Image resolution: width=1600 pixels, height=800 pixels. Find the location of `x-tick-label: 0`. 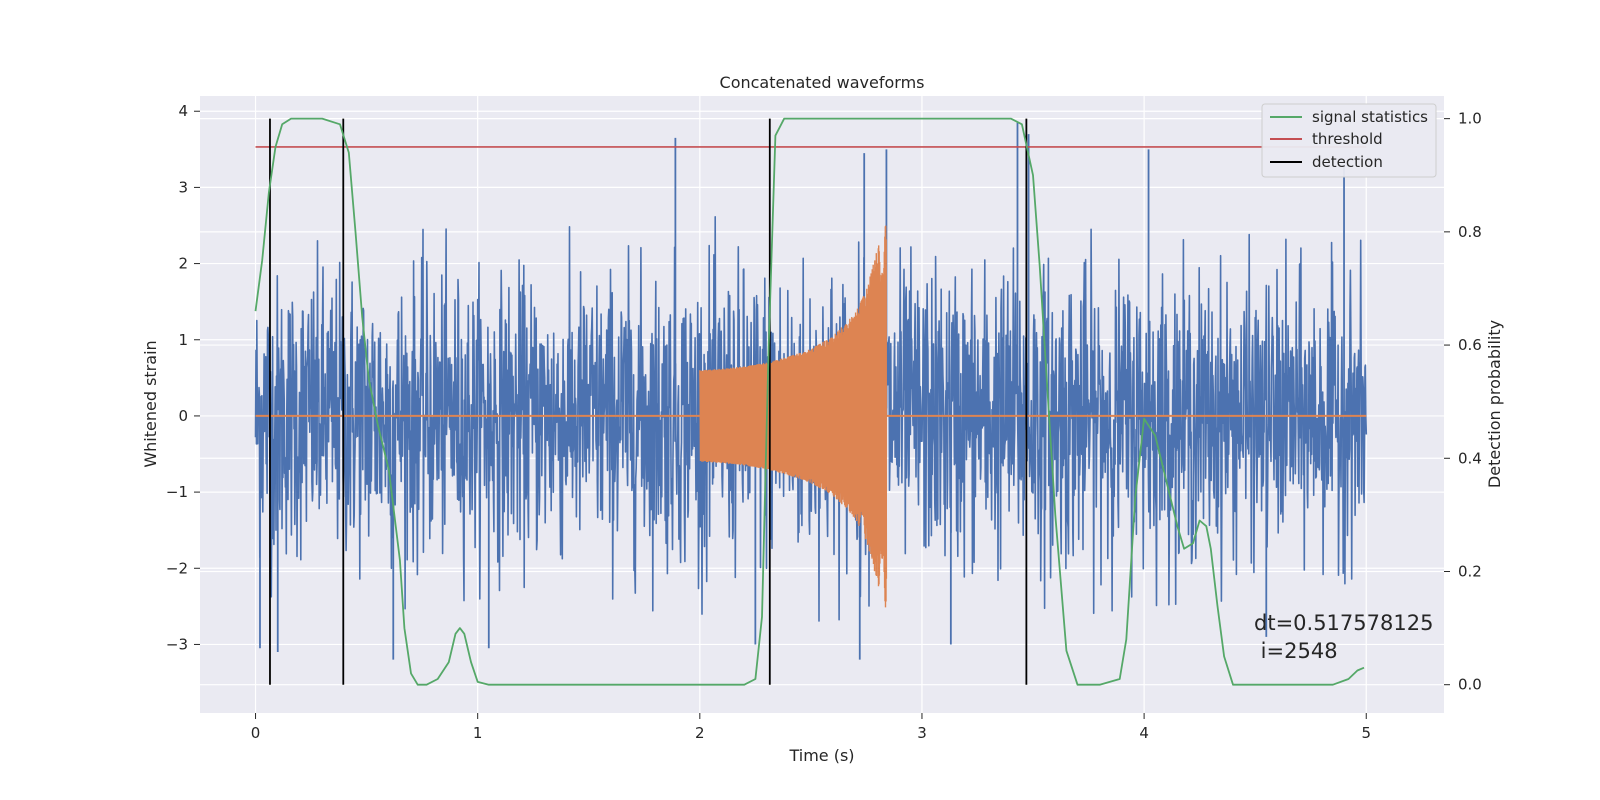

x-tick-label: 0 is located at coordinates (256, 733).